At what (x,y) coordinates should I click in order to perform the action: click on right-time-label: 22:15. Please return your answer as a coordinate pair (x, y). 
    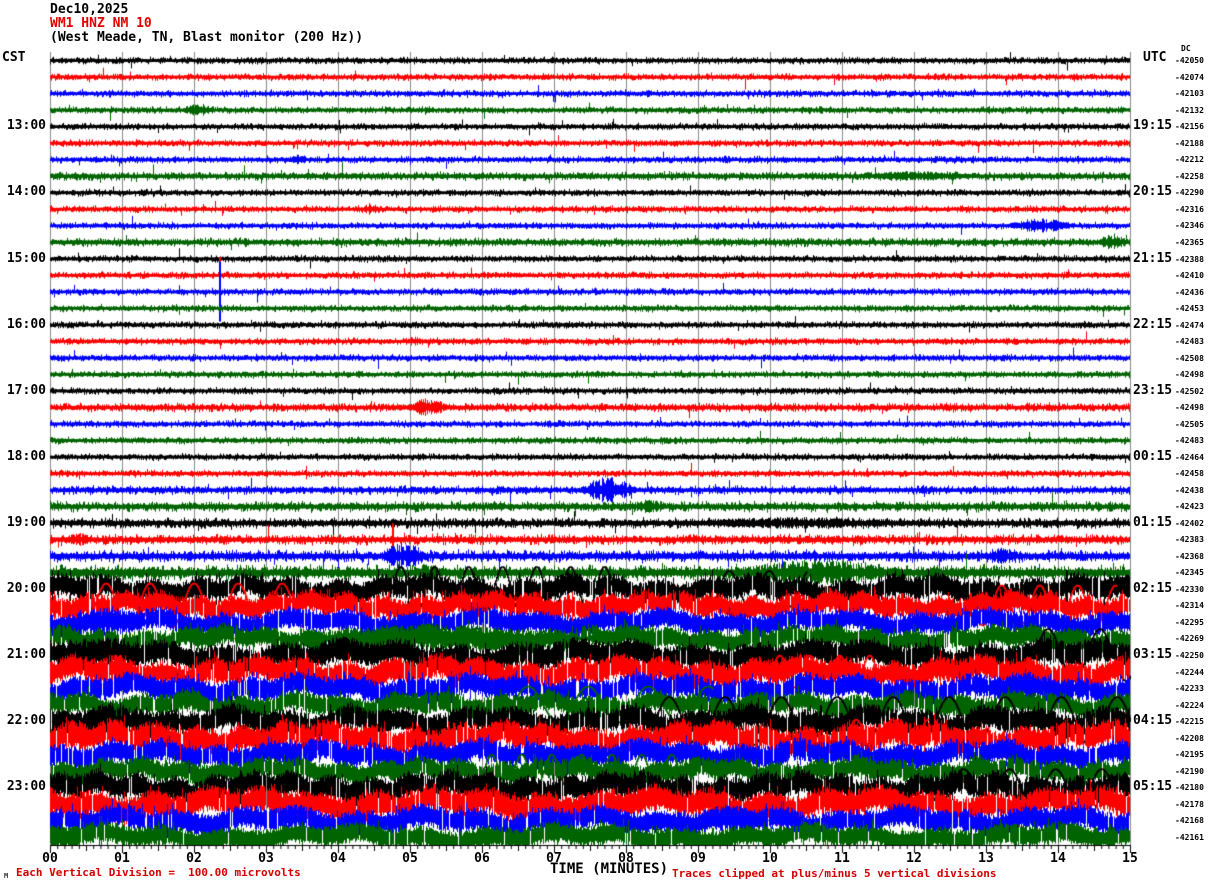
    Looking at the image, I should click on (1153, 324).